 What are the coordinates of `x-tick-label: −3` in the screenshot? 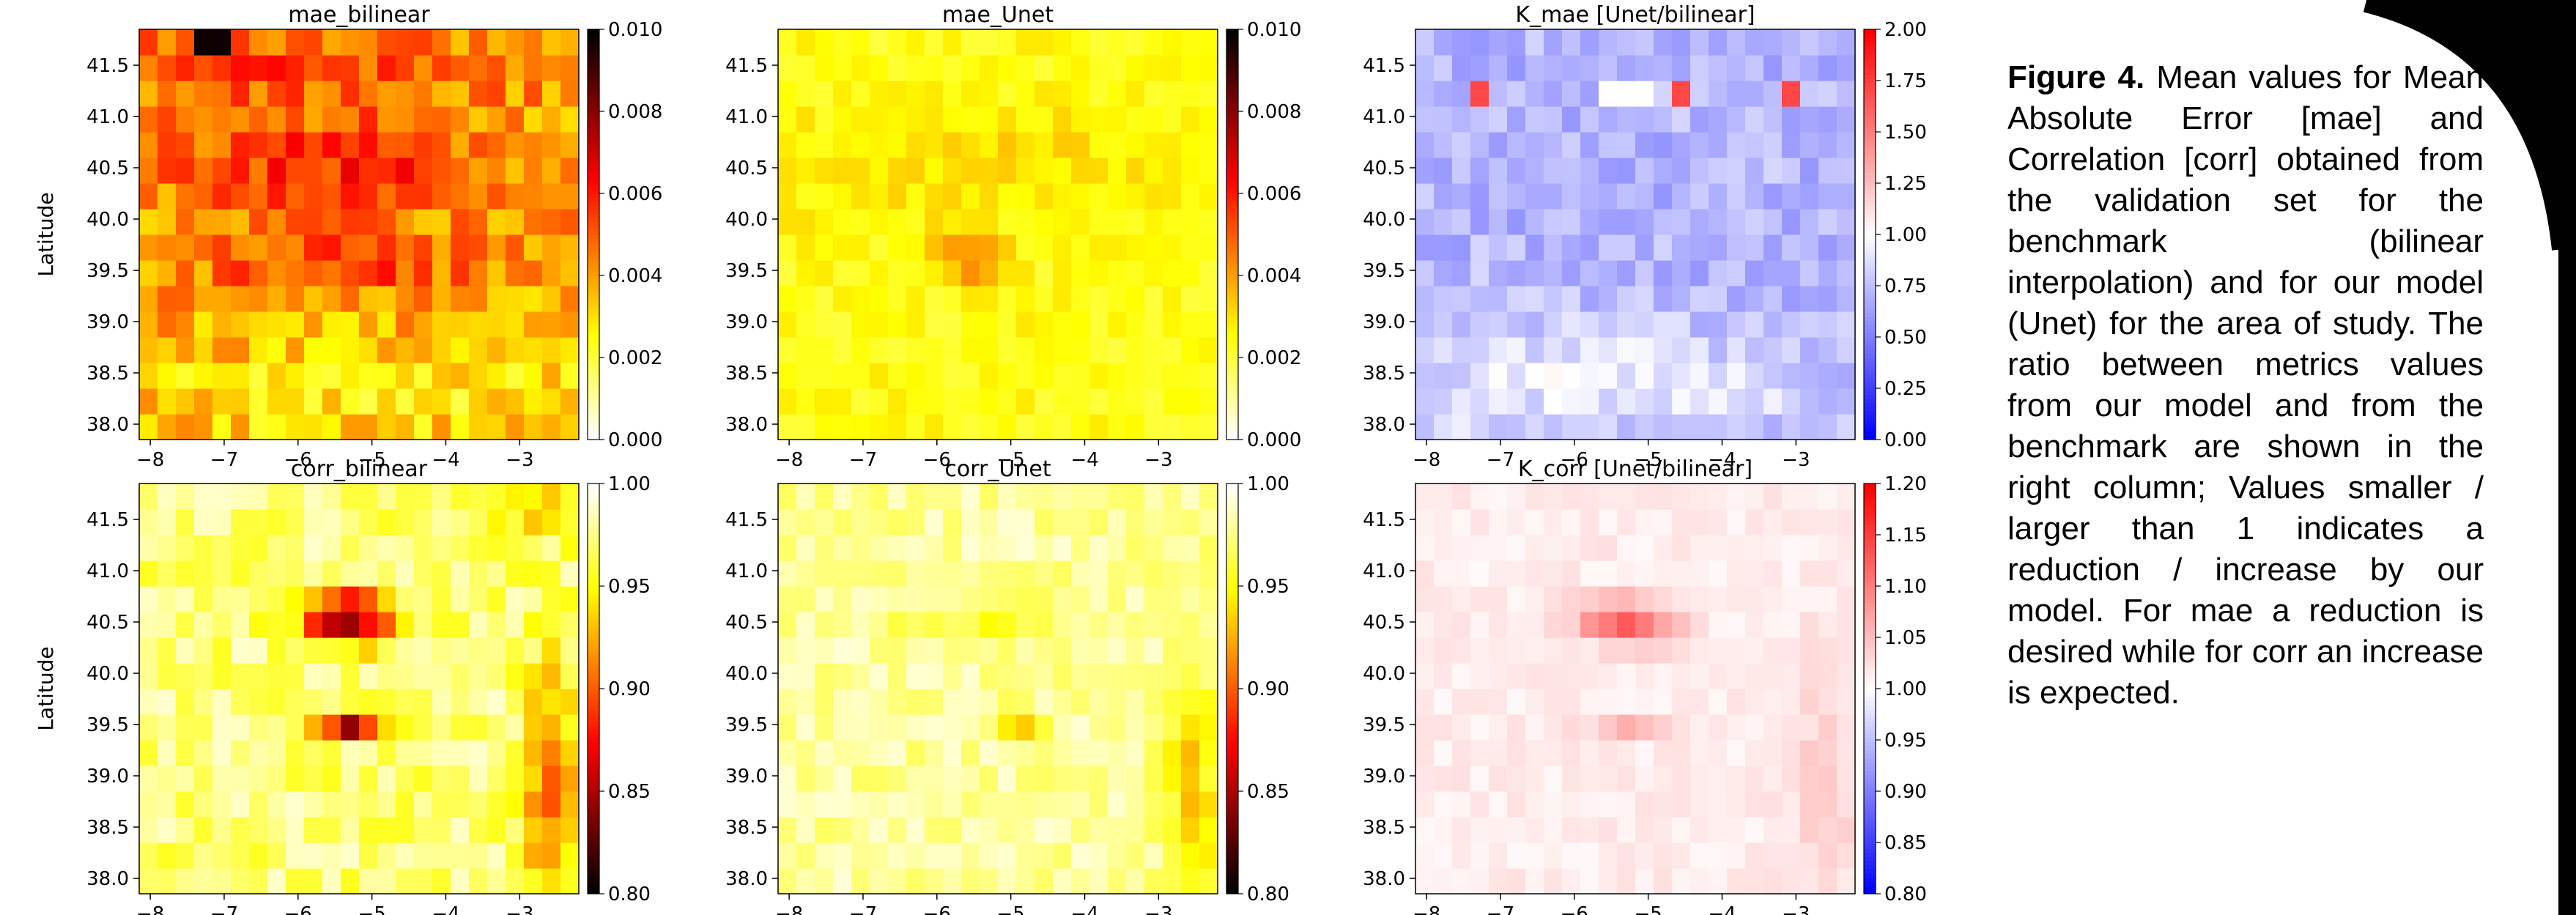 It's located at (1158, 460).